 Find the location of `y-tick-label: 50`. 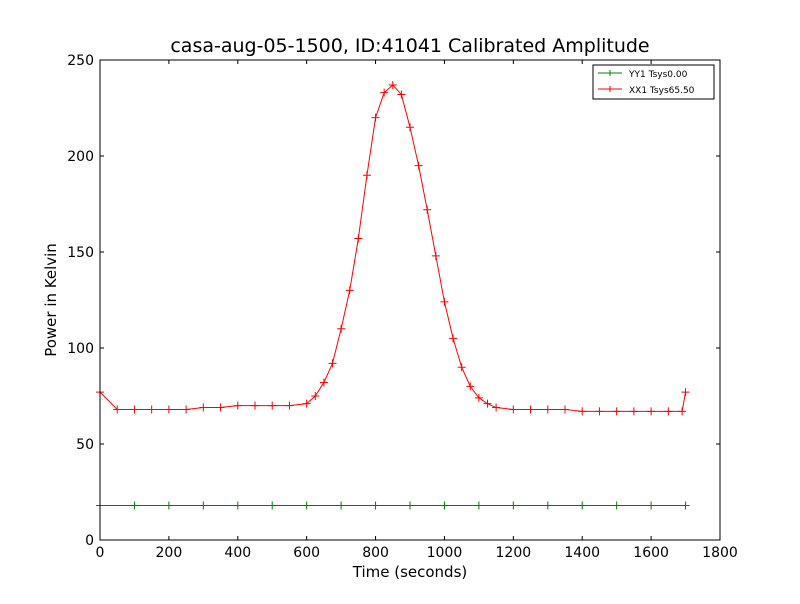

y-tick-label: 50 is located at coordinates (85, 445).